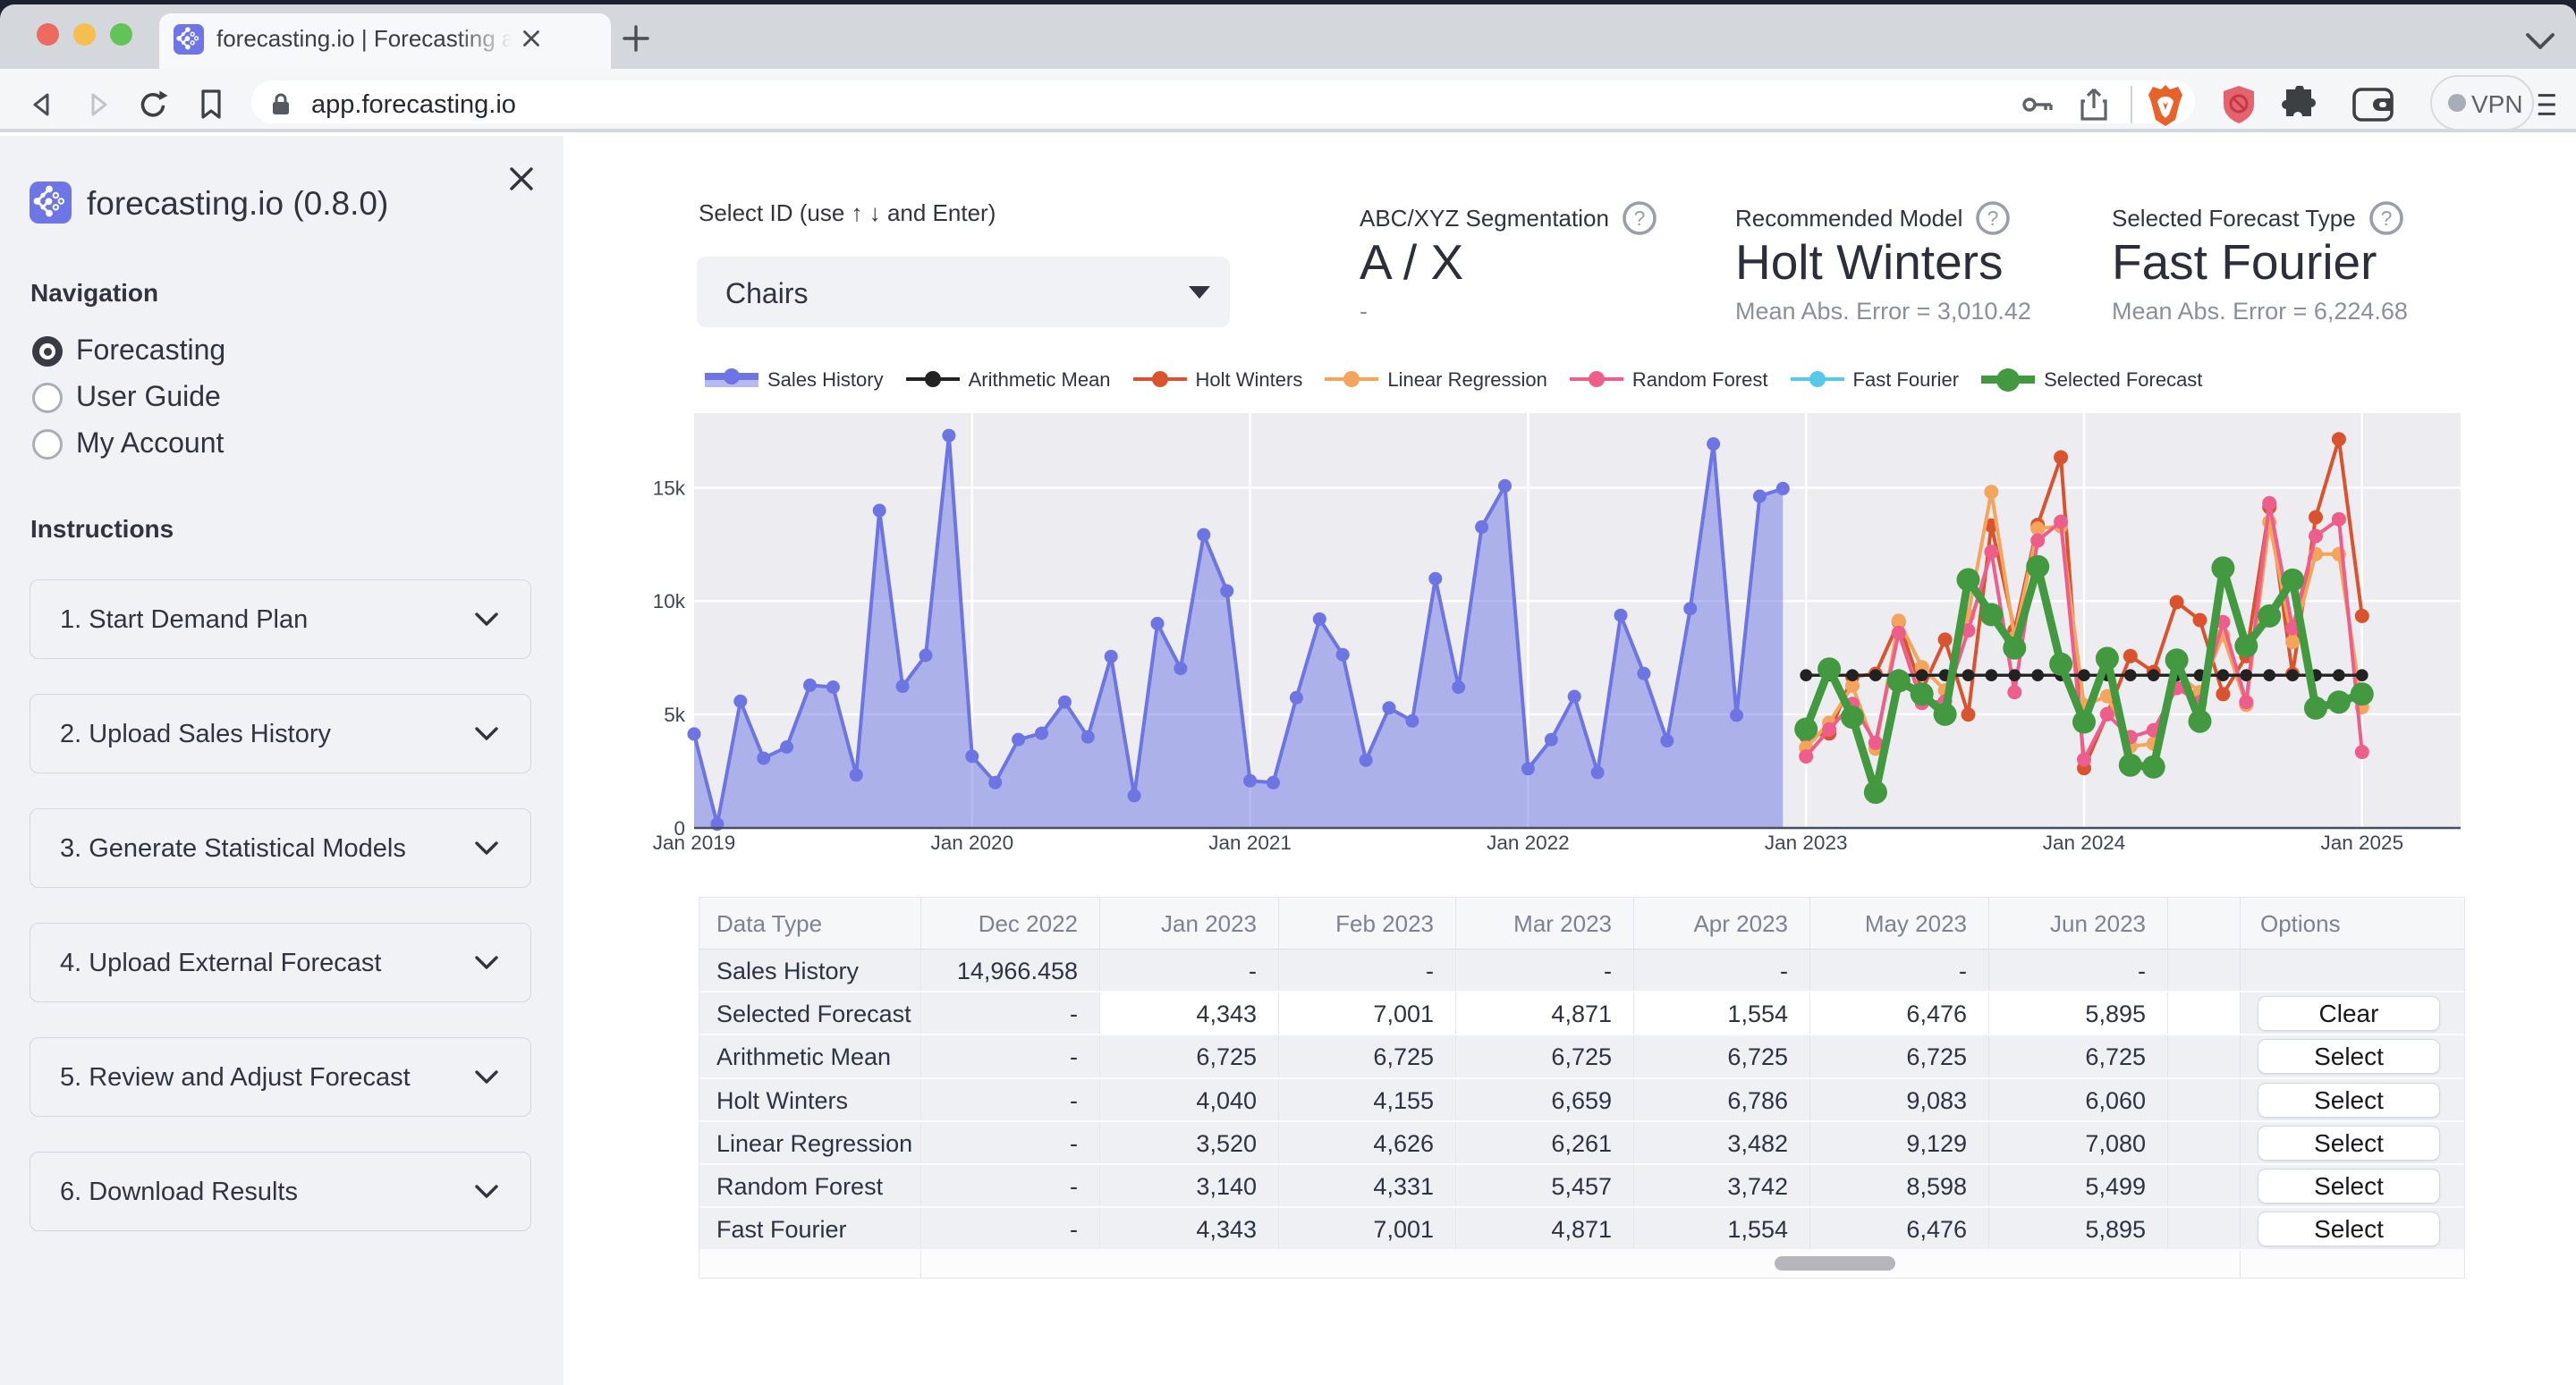 This screenshot has height=1385, width=2576. What do you see at coordinates (679, 828) in the screenshot?
I see `svg-text: 0` at bounding box center [679, 828].